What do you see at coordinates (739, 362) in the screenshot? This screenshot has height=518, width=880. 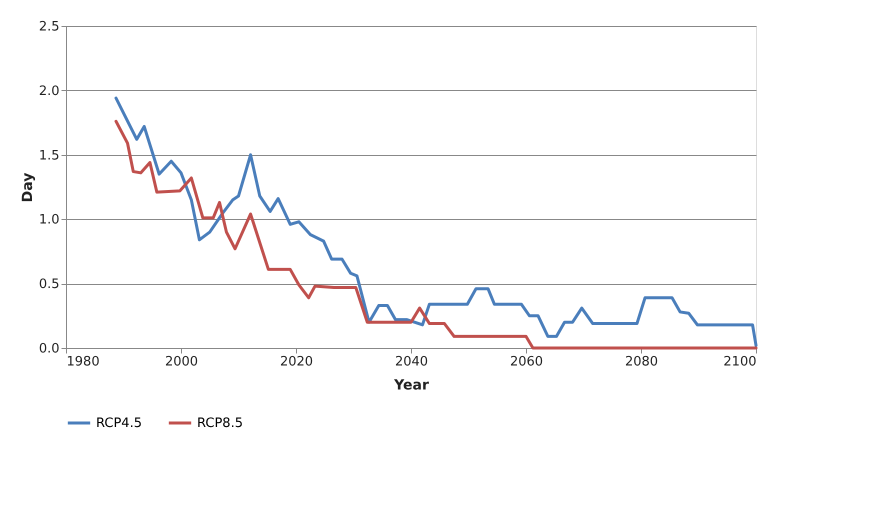 I see `x-tick-label: 2100` at bounding box center [739, 362].